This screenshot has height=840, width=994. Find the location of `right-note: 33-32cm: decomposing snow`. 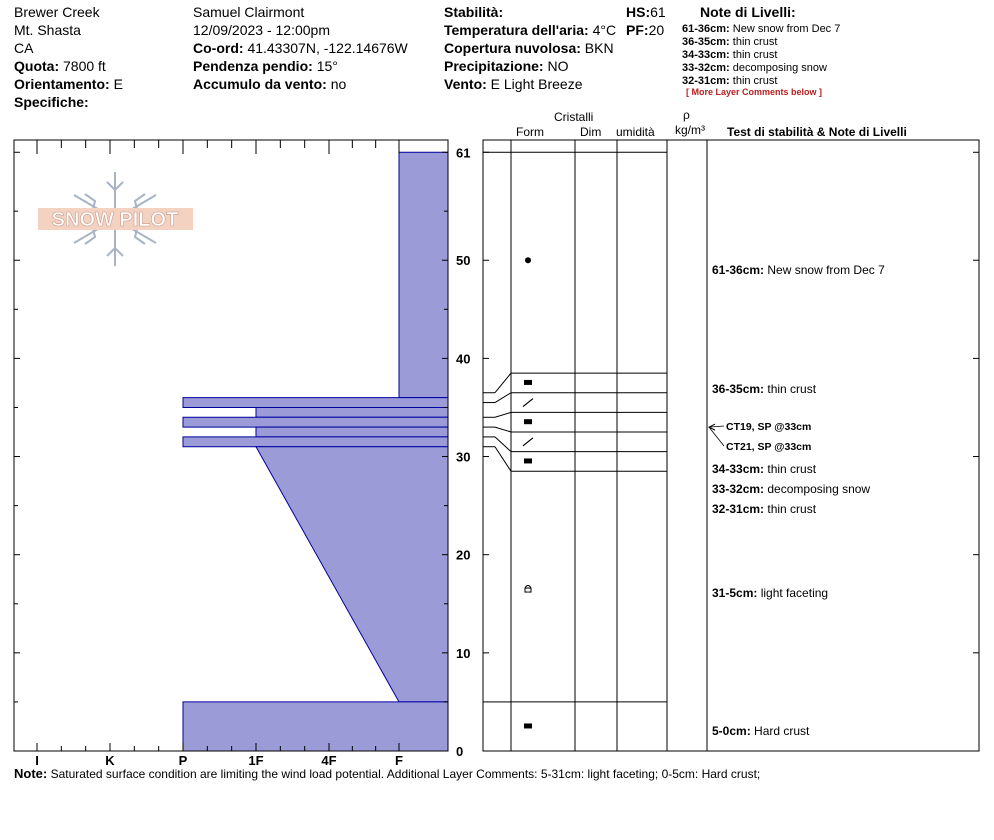

right-note: 33-32cm: decomposing snow is located at coordinates (791, 489).